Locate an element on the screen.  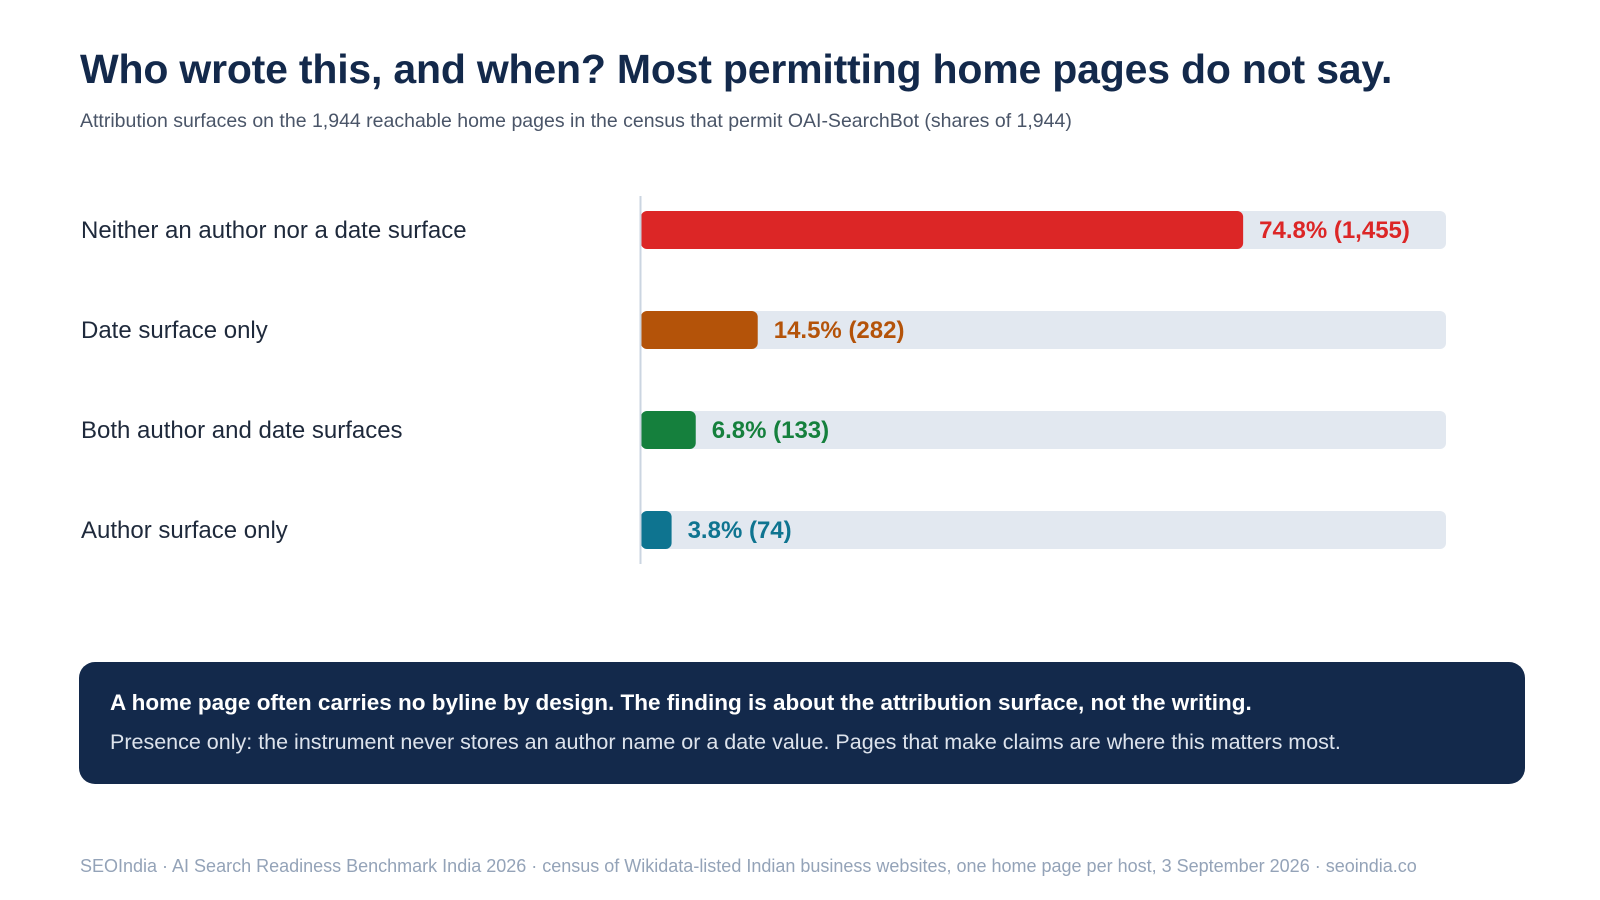
value-label-date-surface-only: 14.5% (282) is located at coordinates (839, 330).